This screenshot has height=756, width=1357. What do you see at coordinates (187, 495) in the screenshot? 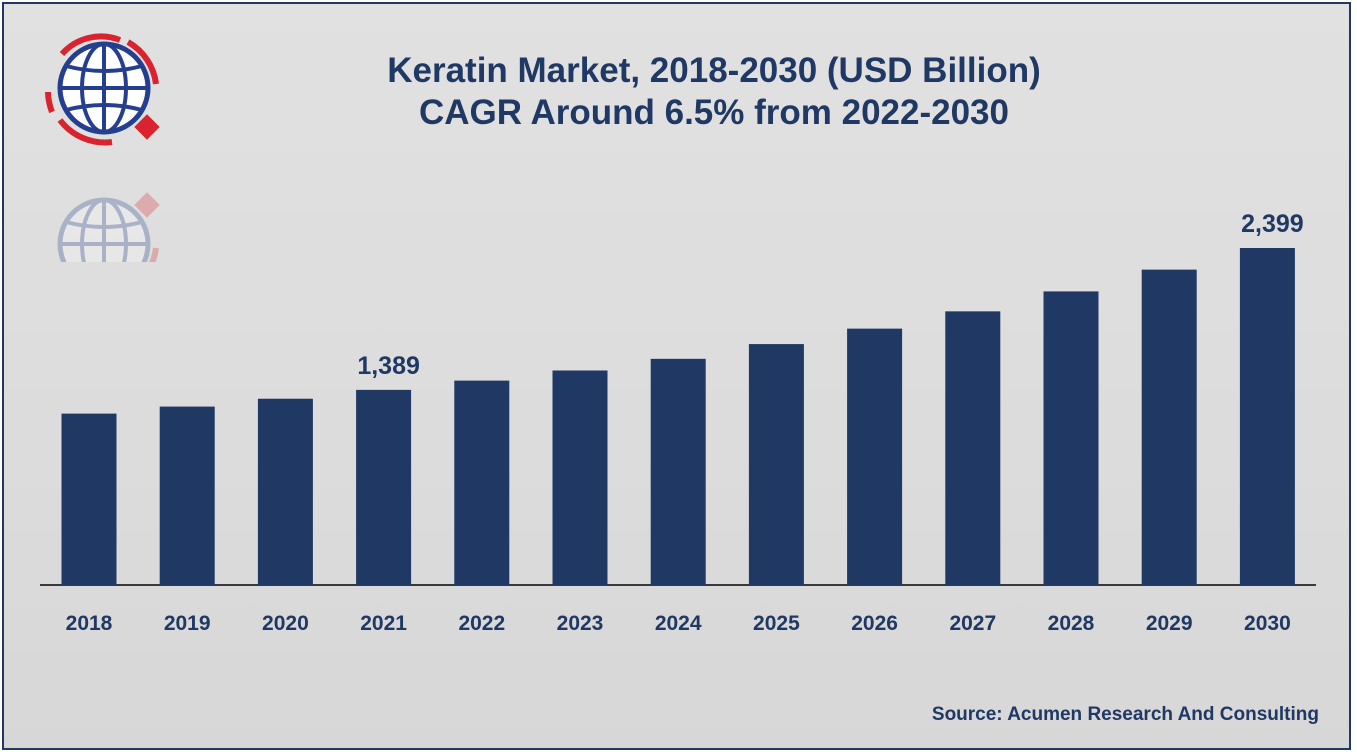
I see `bar-2019` at bounding box center [187, 495].